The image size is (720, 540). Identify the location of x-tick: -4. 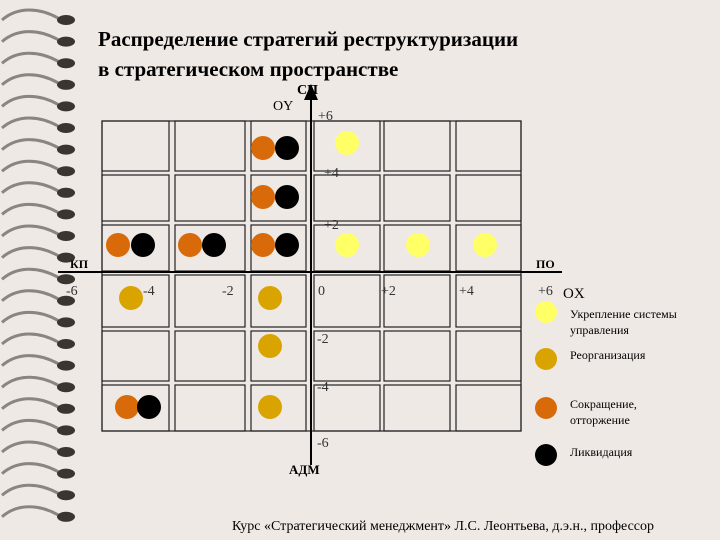
(149, 291).